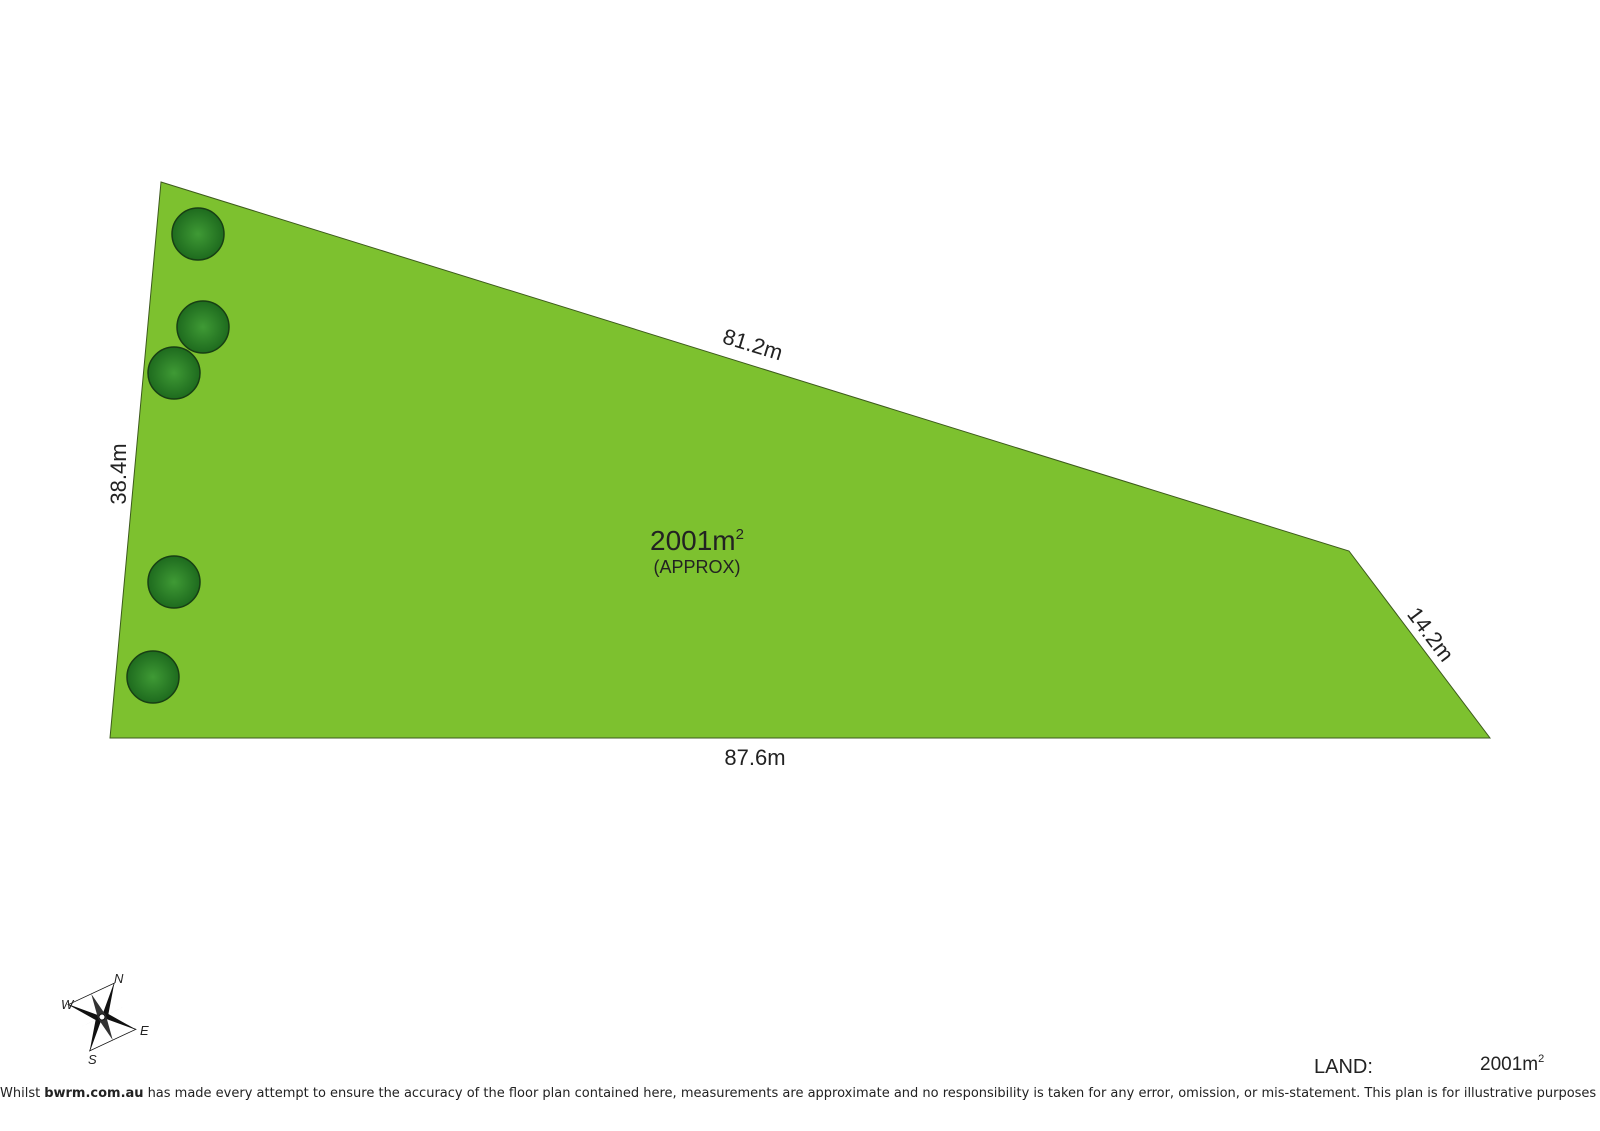 The width and height of the screenshot is (1600, 1131). What do you see at coordinates (102, 1017) in the screenshot?
I see `compass` at bounding box center [102, 1017].